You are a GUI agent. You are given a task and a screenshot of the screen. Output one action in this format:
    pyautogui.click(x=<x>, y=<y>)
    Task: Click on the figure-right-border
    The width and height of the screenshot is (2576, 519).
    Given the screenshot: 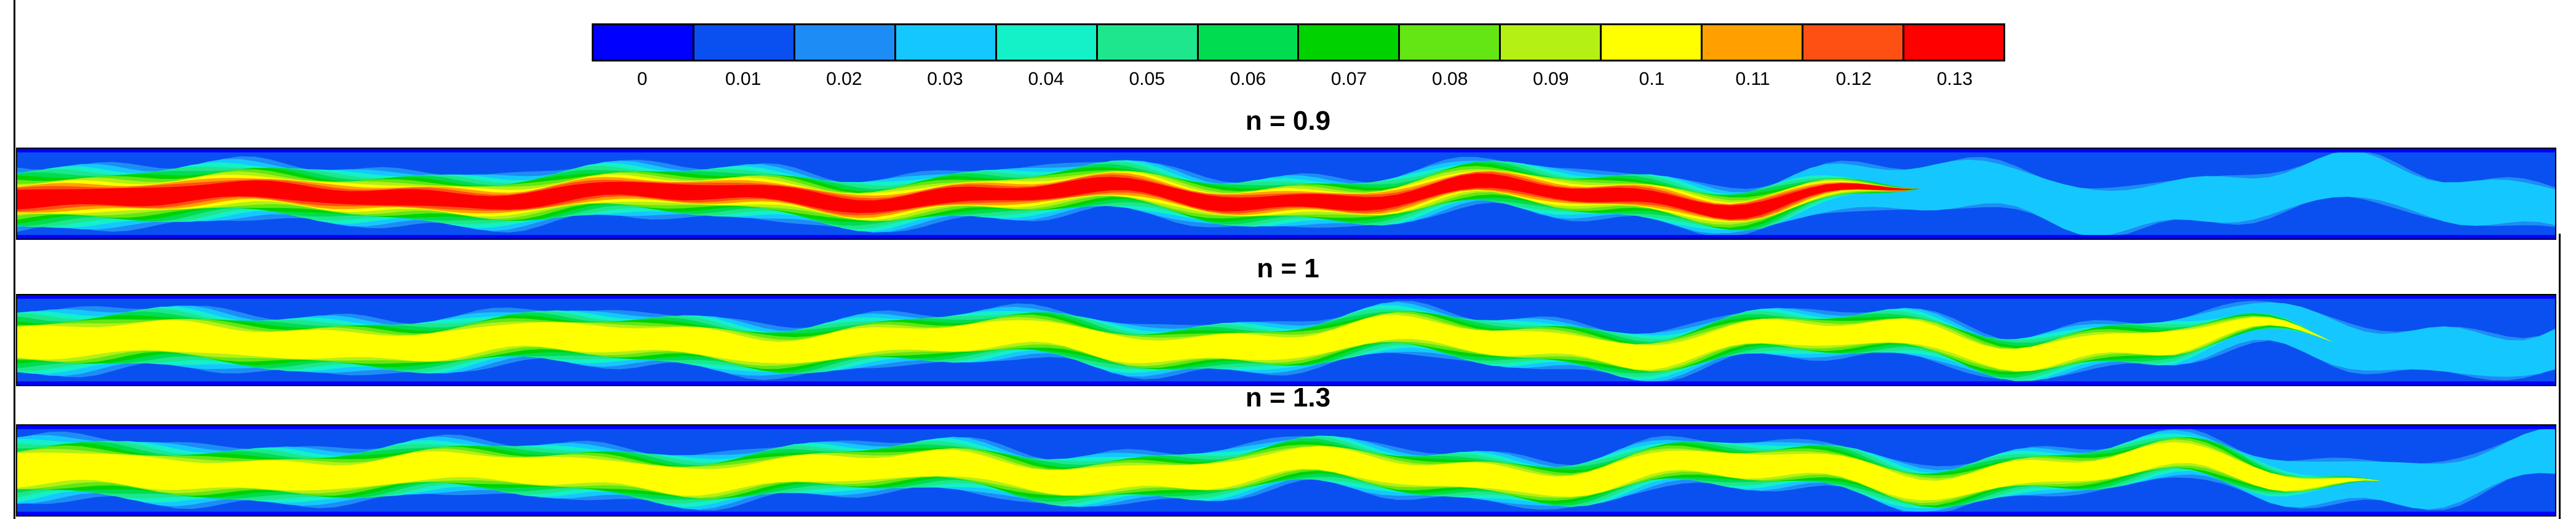 What is the action you would take?
    pyautogui.click(x=2560, y=376)
    